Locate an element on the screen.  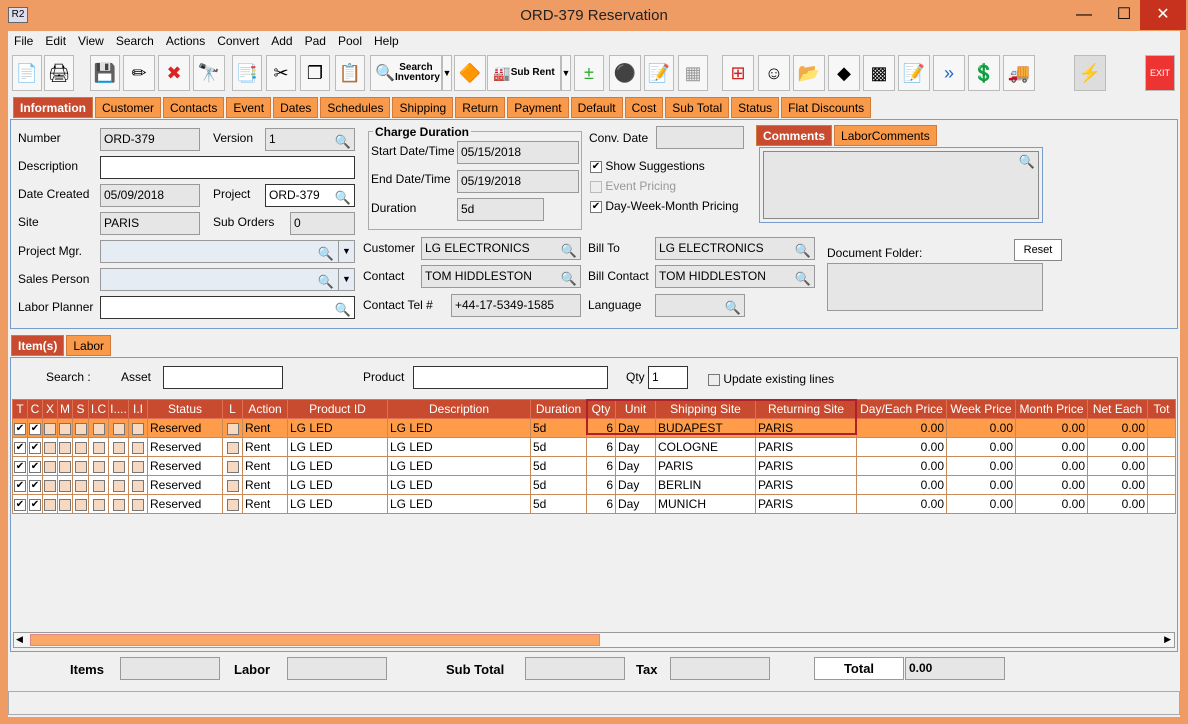
column-header: I.I is located at coordinates (138, 409).